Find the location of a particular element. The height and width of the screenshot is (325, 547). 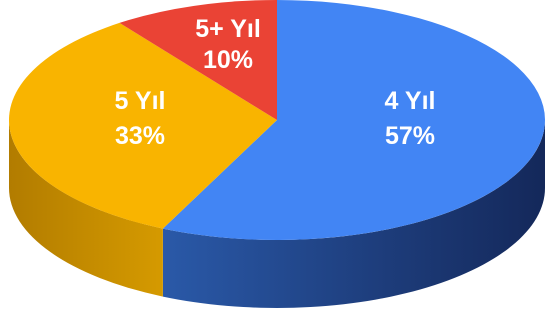

slice-name-label-0: 4 Yıl is located at coordinates (410, 101).